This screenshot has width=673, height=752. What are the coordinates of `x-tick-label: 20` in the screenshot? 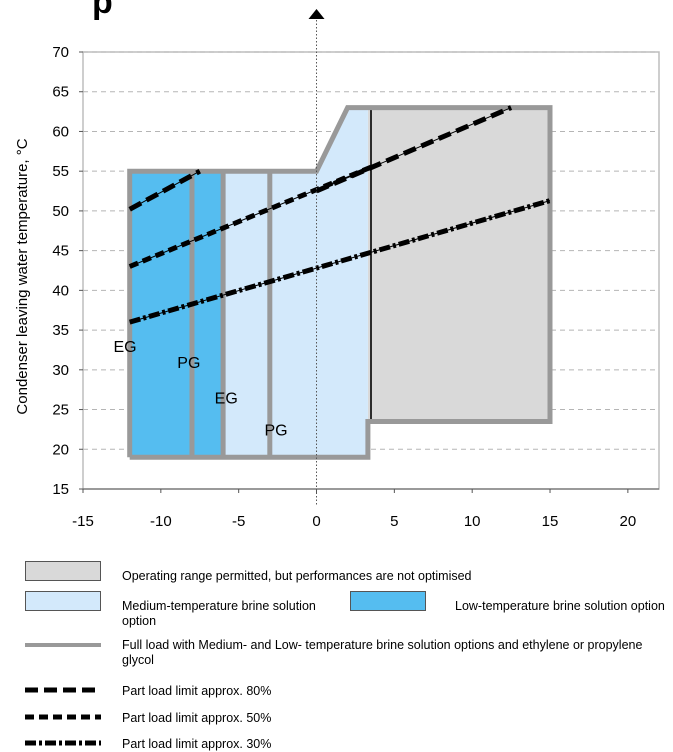 It's located at (628, 521).